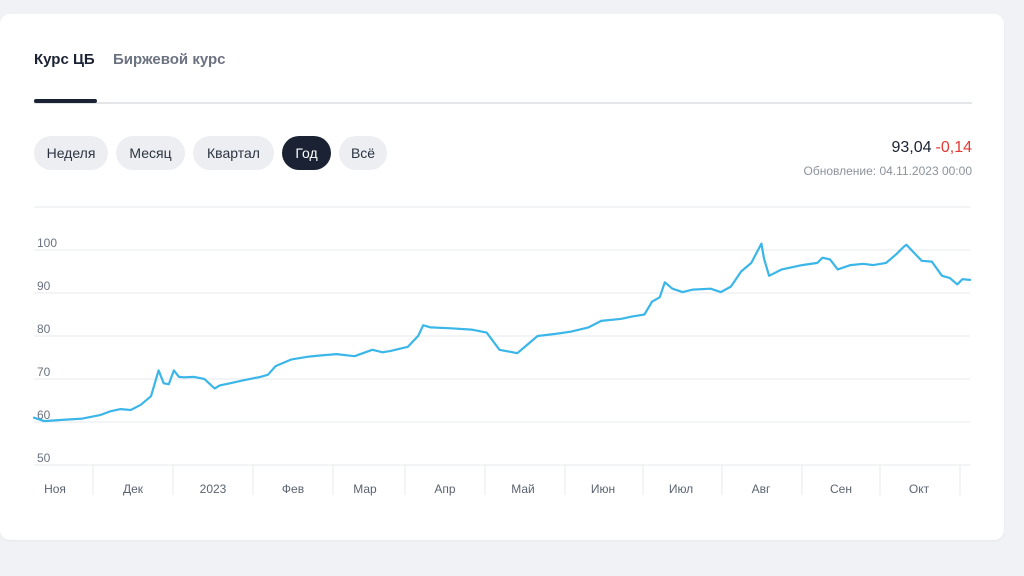 The height and width of the screenshot is (576, 1024). What do you see at coordinates (64, 59) in the screenshot?
I see `tab-cbr-rate: Курс ЦБ` at bounding box center [64, 59].